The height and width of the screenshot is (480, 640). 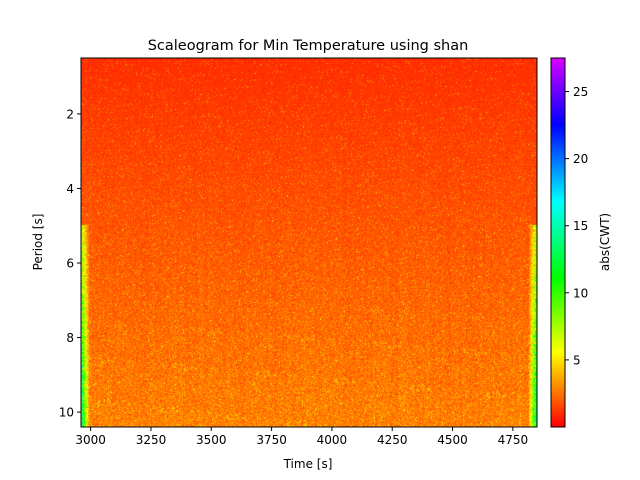 I want to click on colorbar-tick-label: 10, so click(x=580, y=293).